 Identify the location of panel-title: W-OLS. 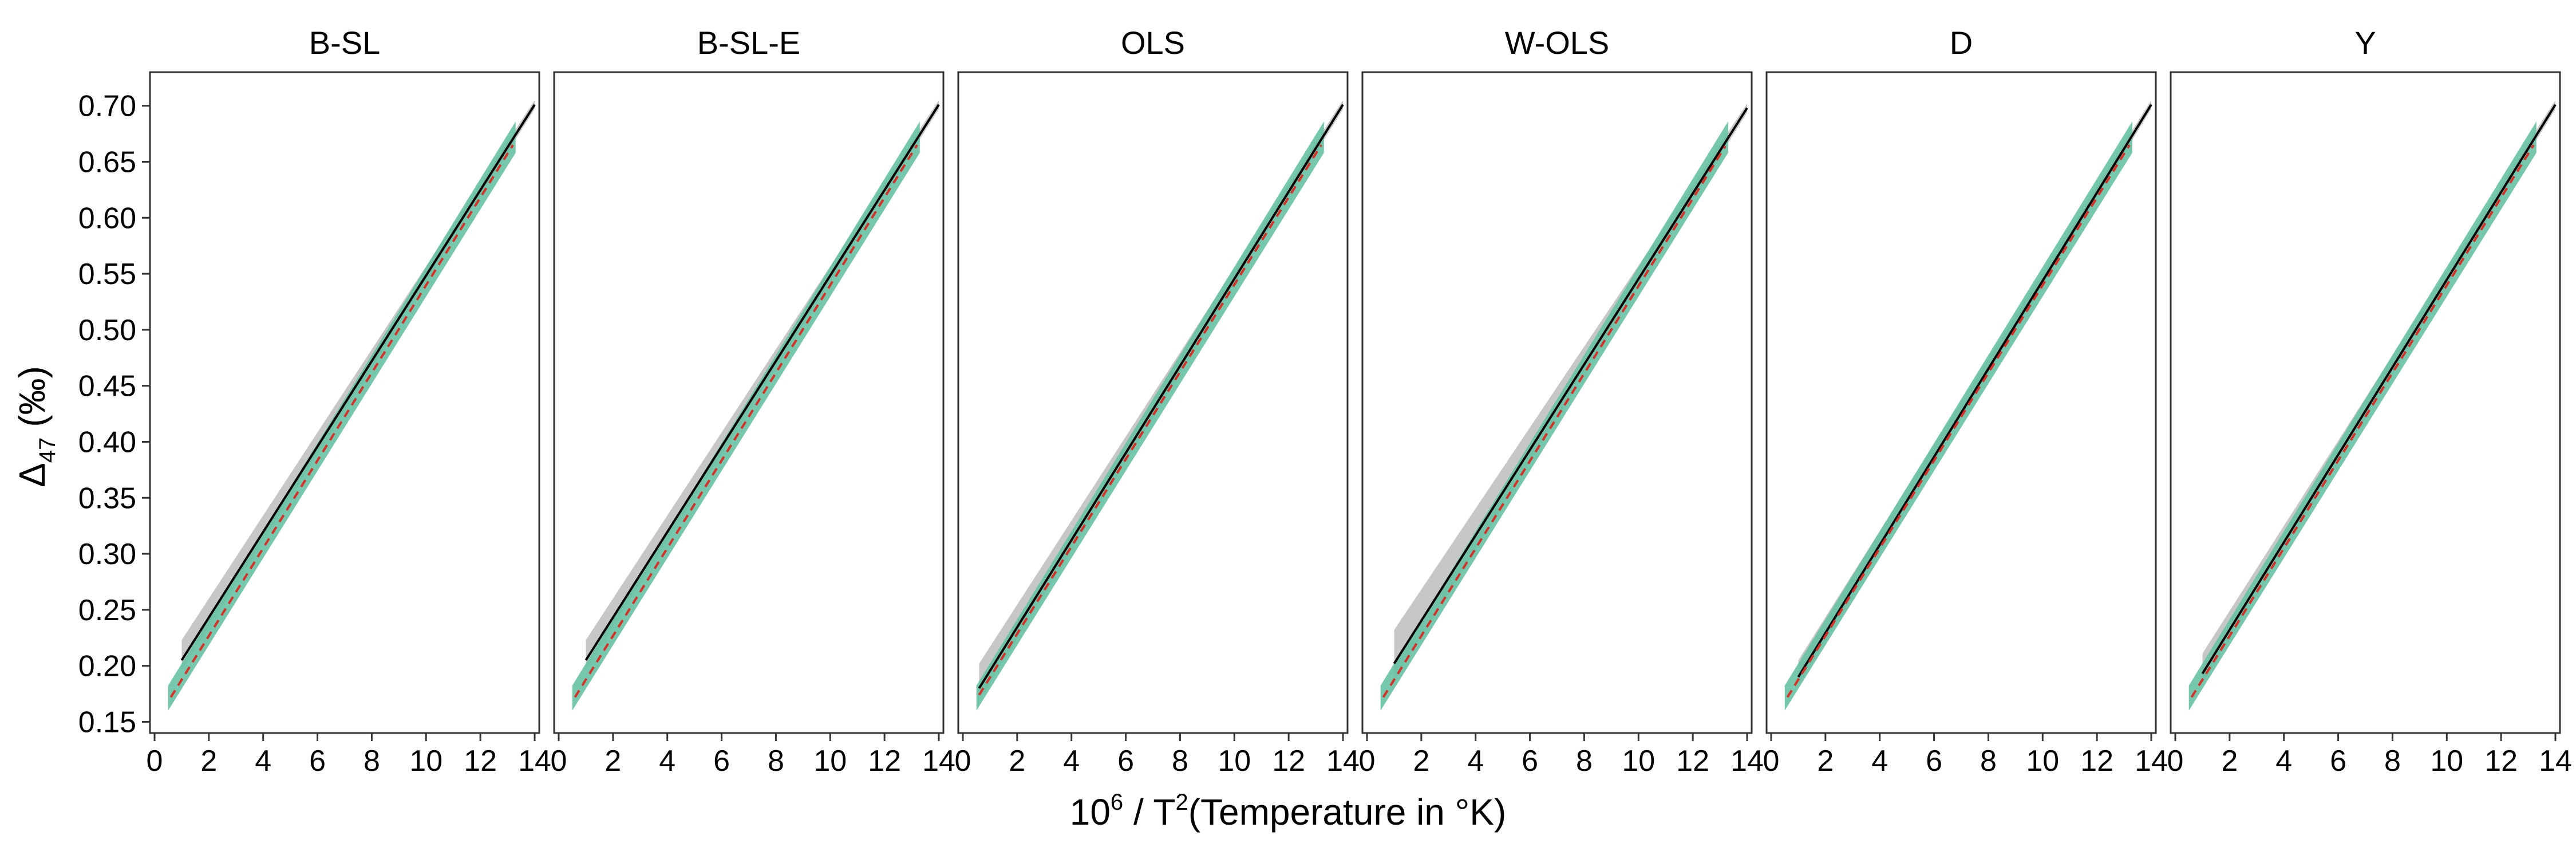
(1557, 43).